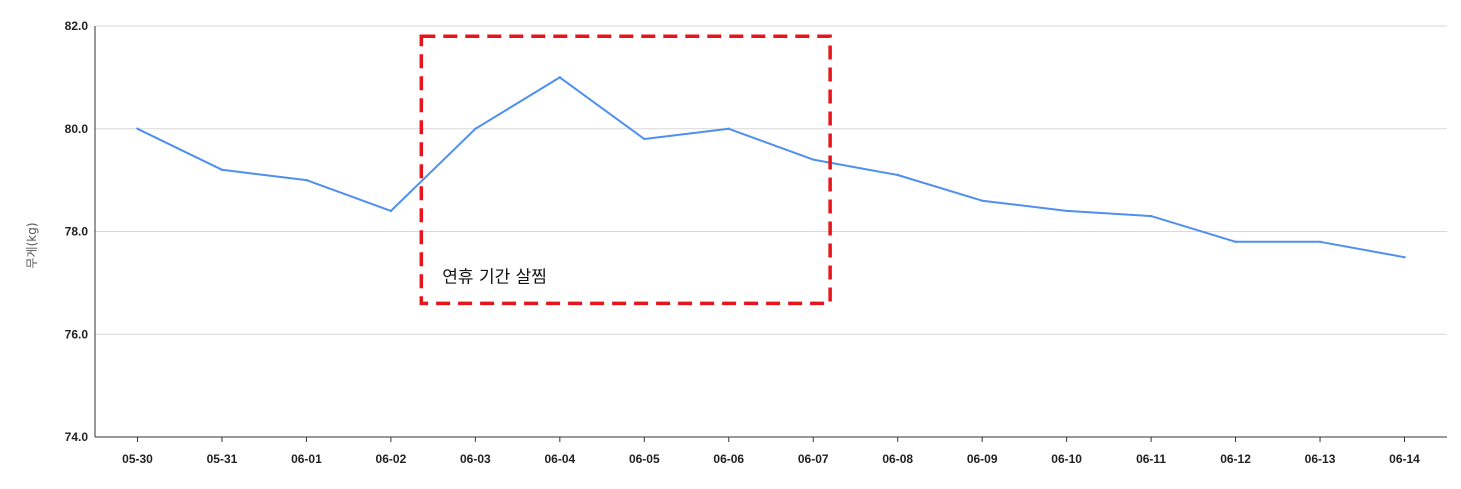 The height and width of the screenshot is (489, 1461). I want to click on x-tick-label: 06-05, so click(644, 459).